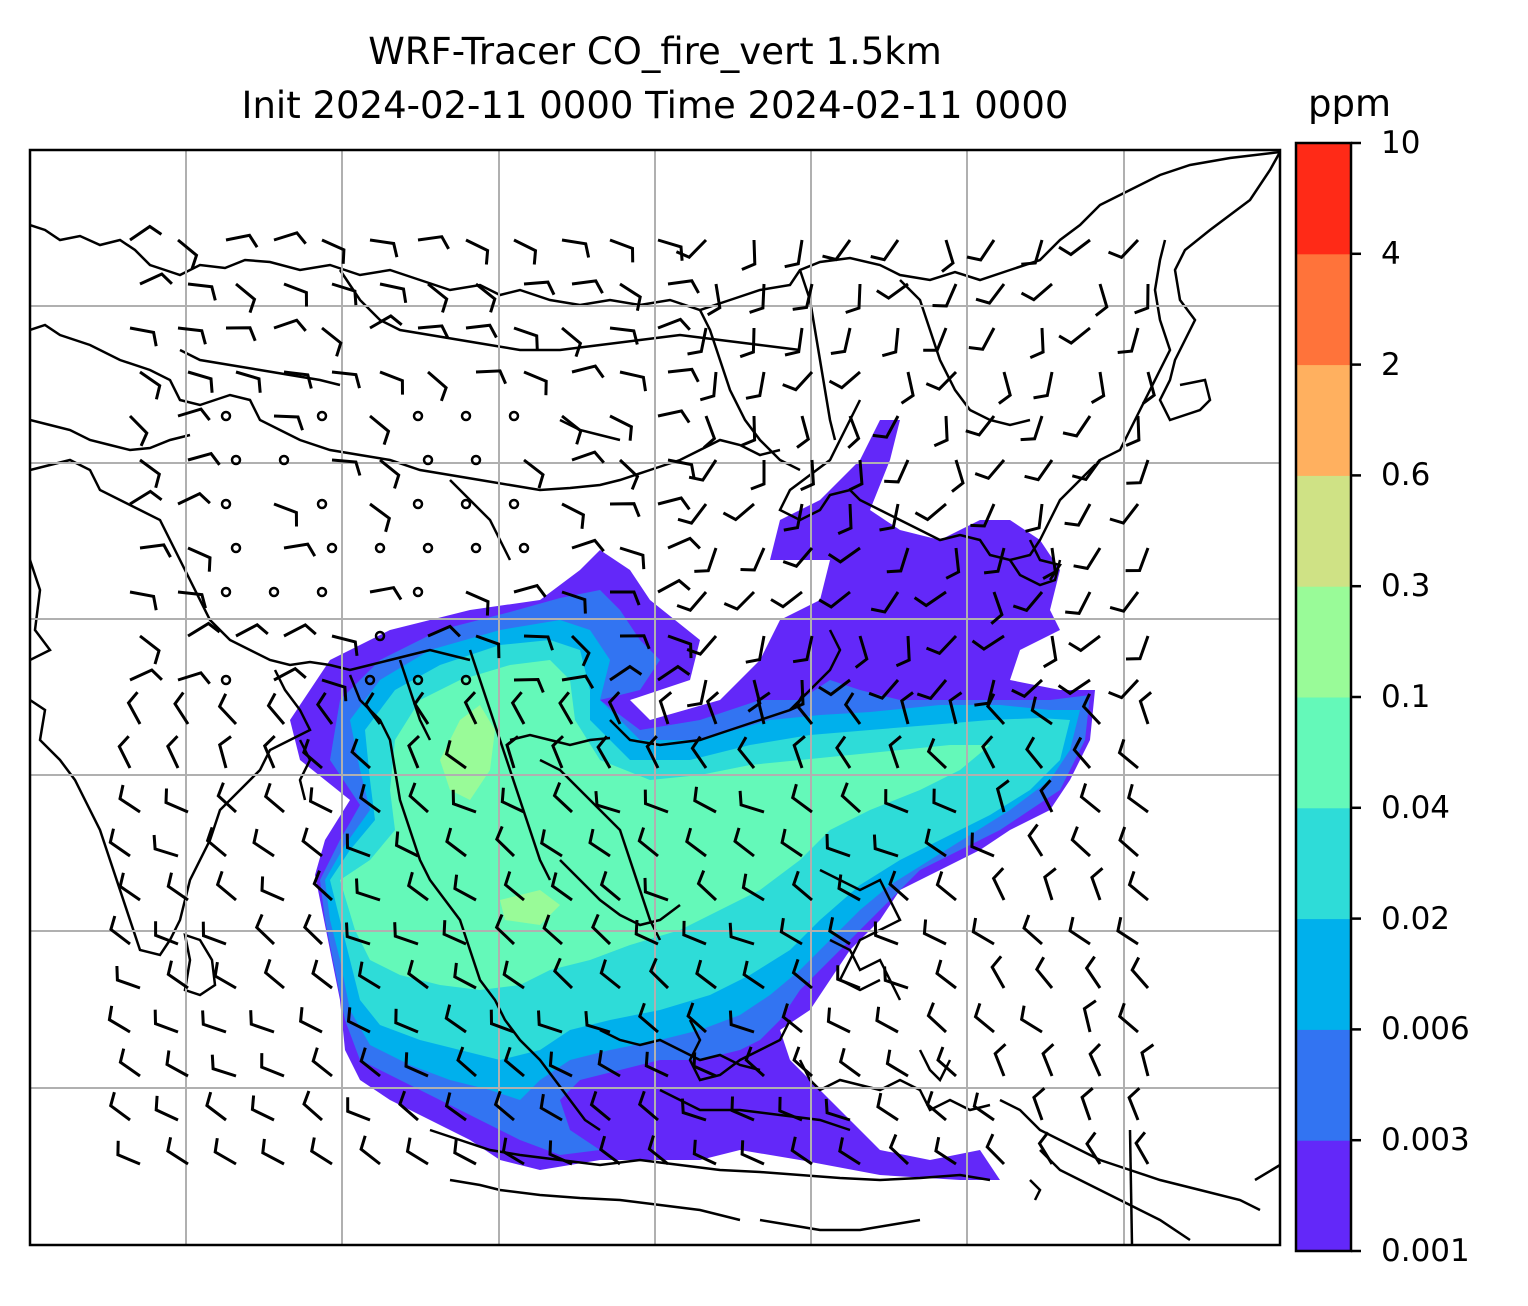 Image resolution: width=1528 pixels, height=1306 pixels. What do you see at coordinates (1416, 807) in the screenshot?
I see `colorbar-tick-label: 0.04` at bounding box center [1416, 807].